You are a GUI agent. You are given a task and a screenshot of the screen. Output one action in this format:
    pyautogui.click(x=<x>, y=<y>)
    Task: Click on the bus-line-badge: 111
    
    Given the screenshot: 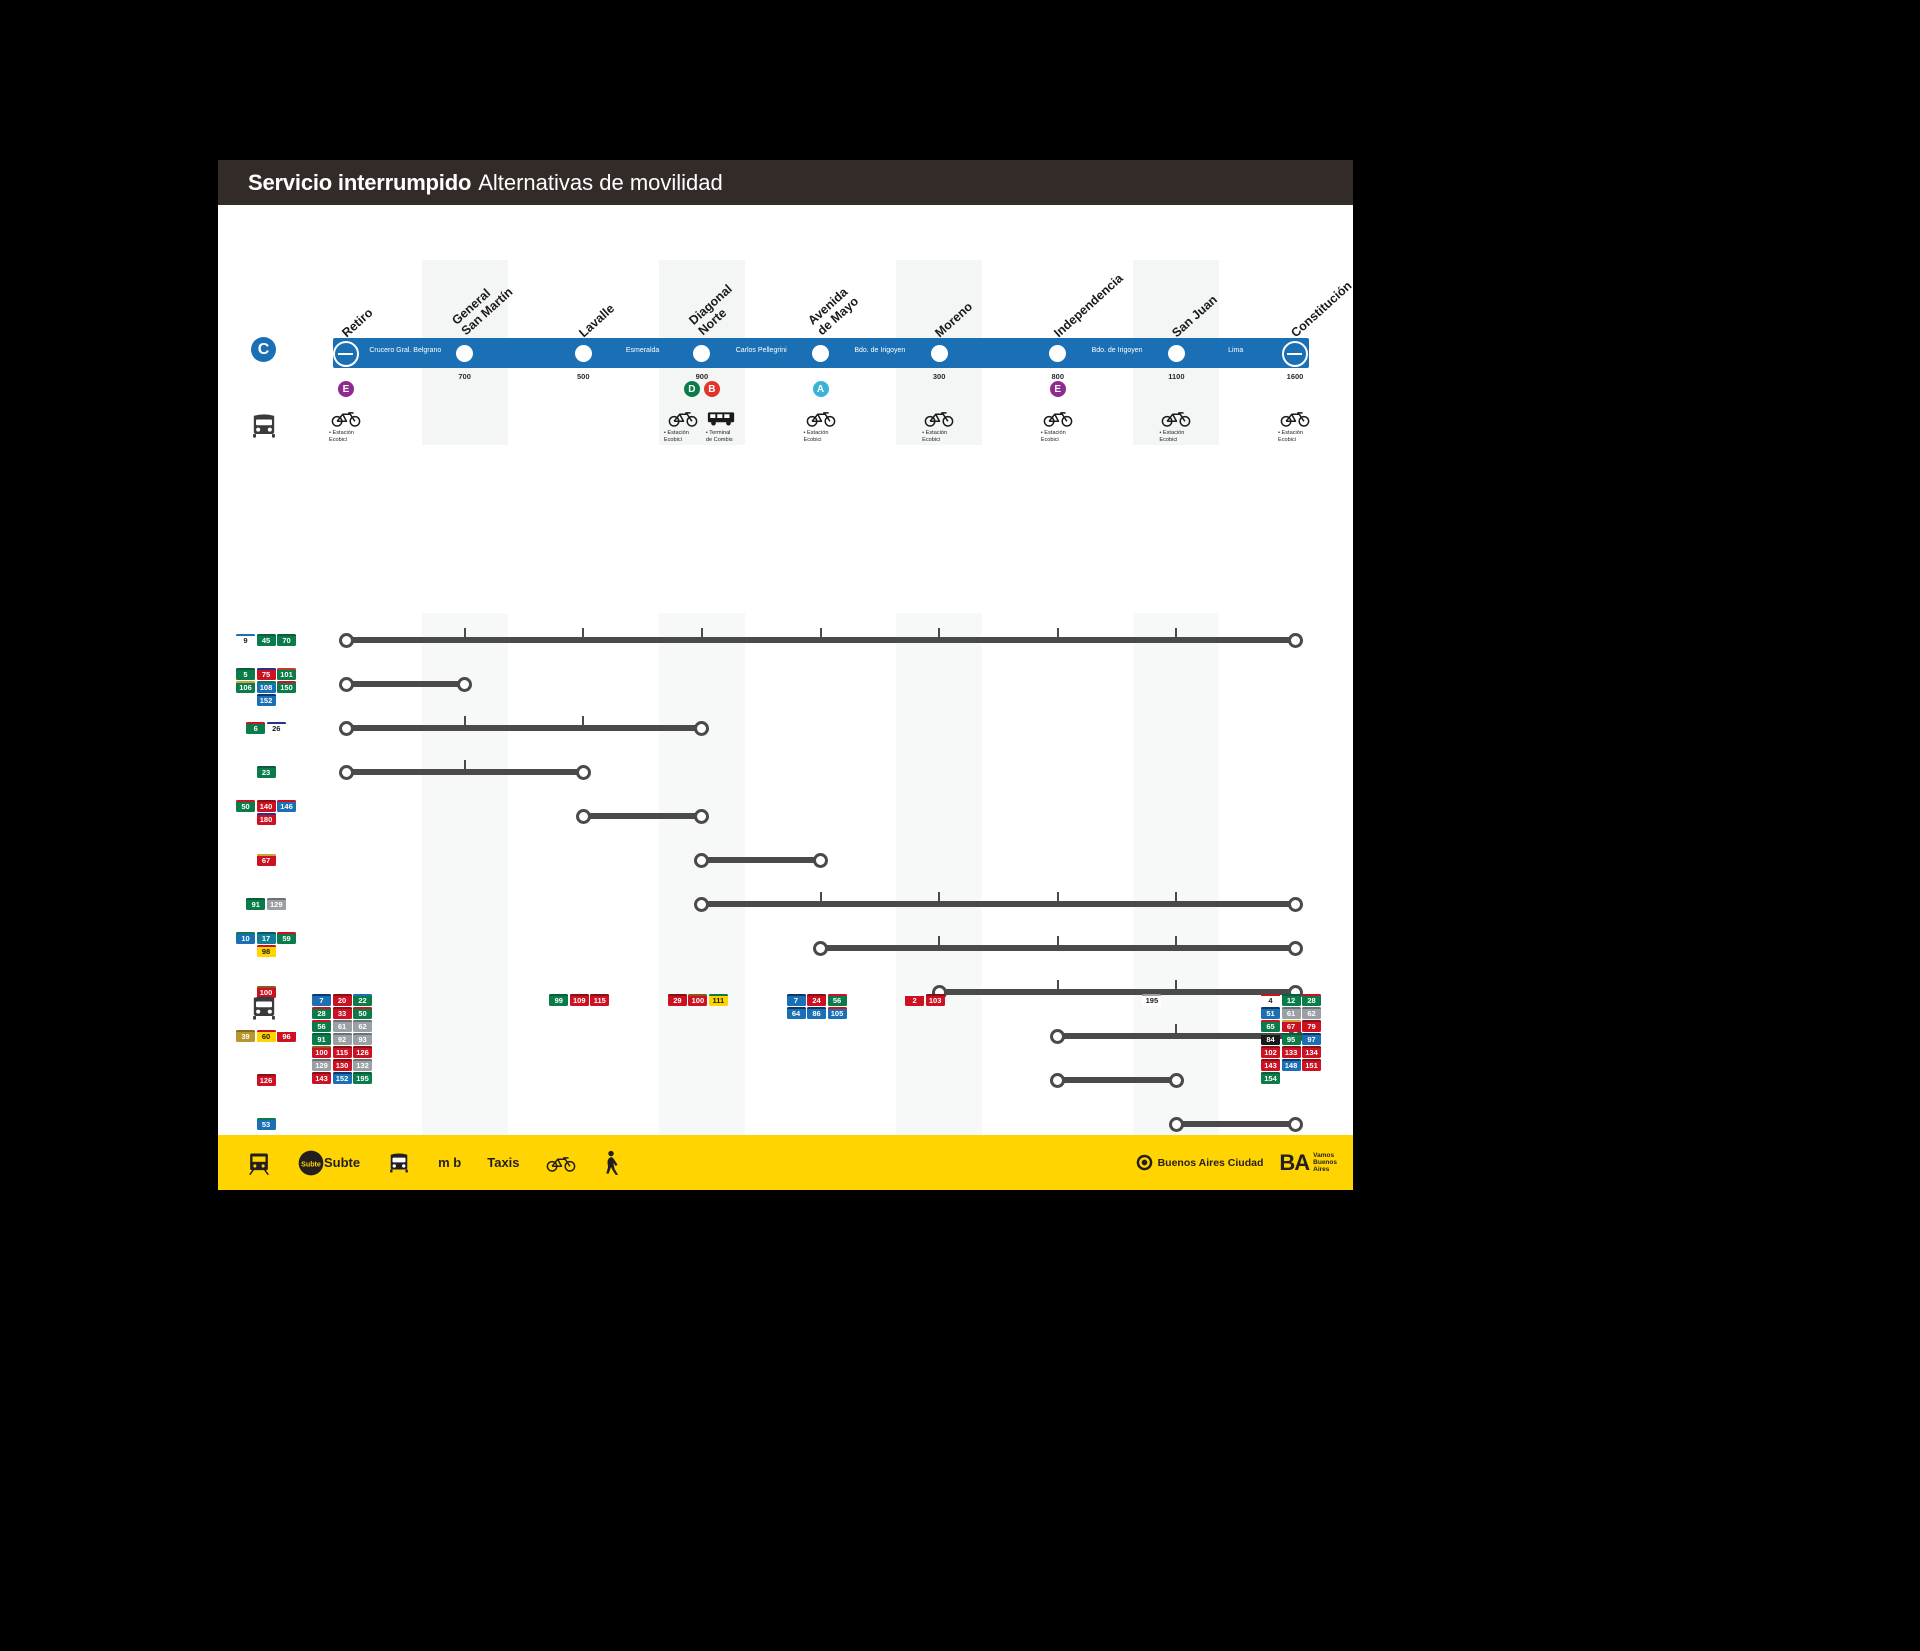 What is the action you would take?
    pyautogui.click(x=718, y=1000)
    